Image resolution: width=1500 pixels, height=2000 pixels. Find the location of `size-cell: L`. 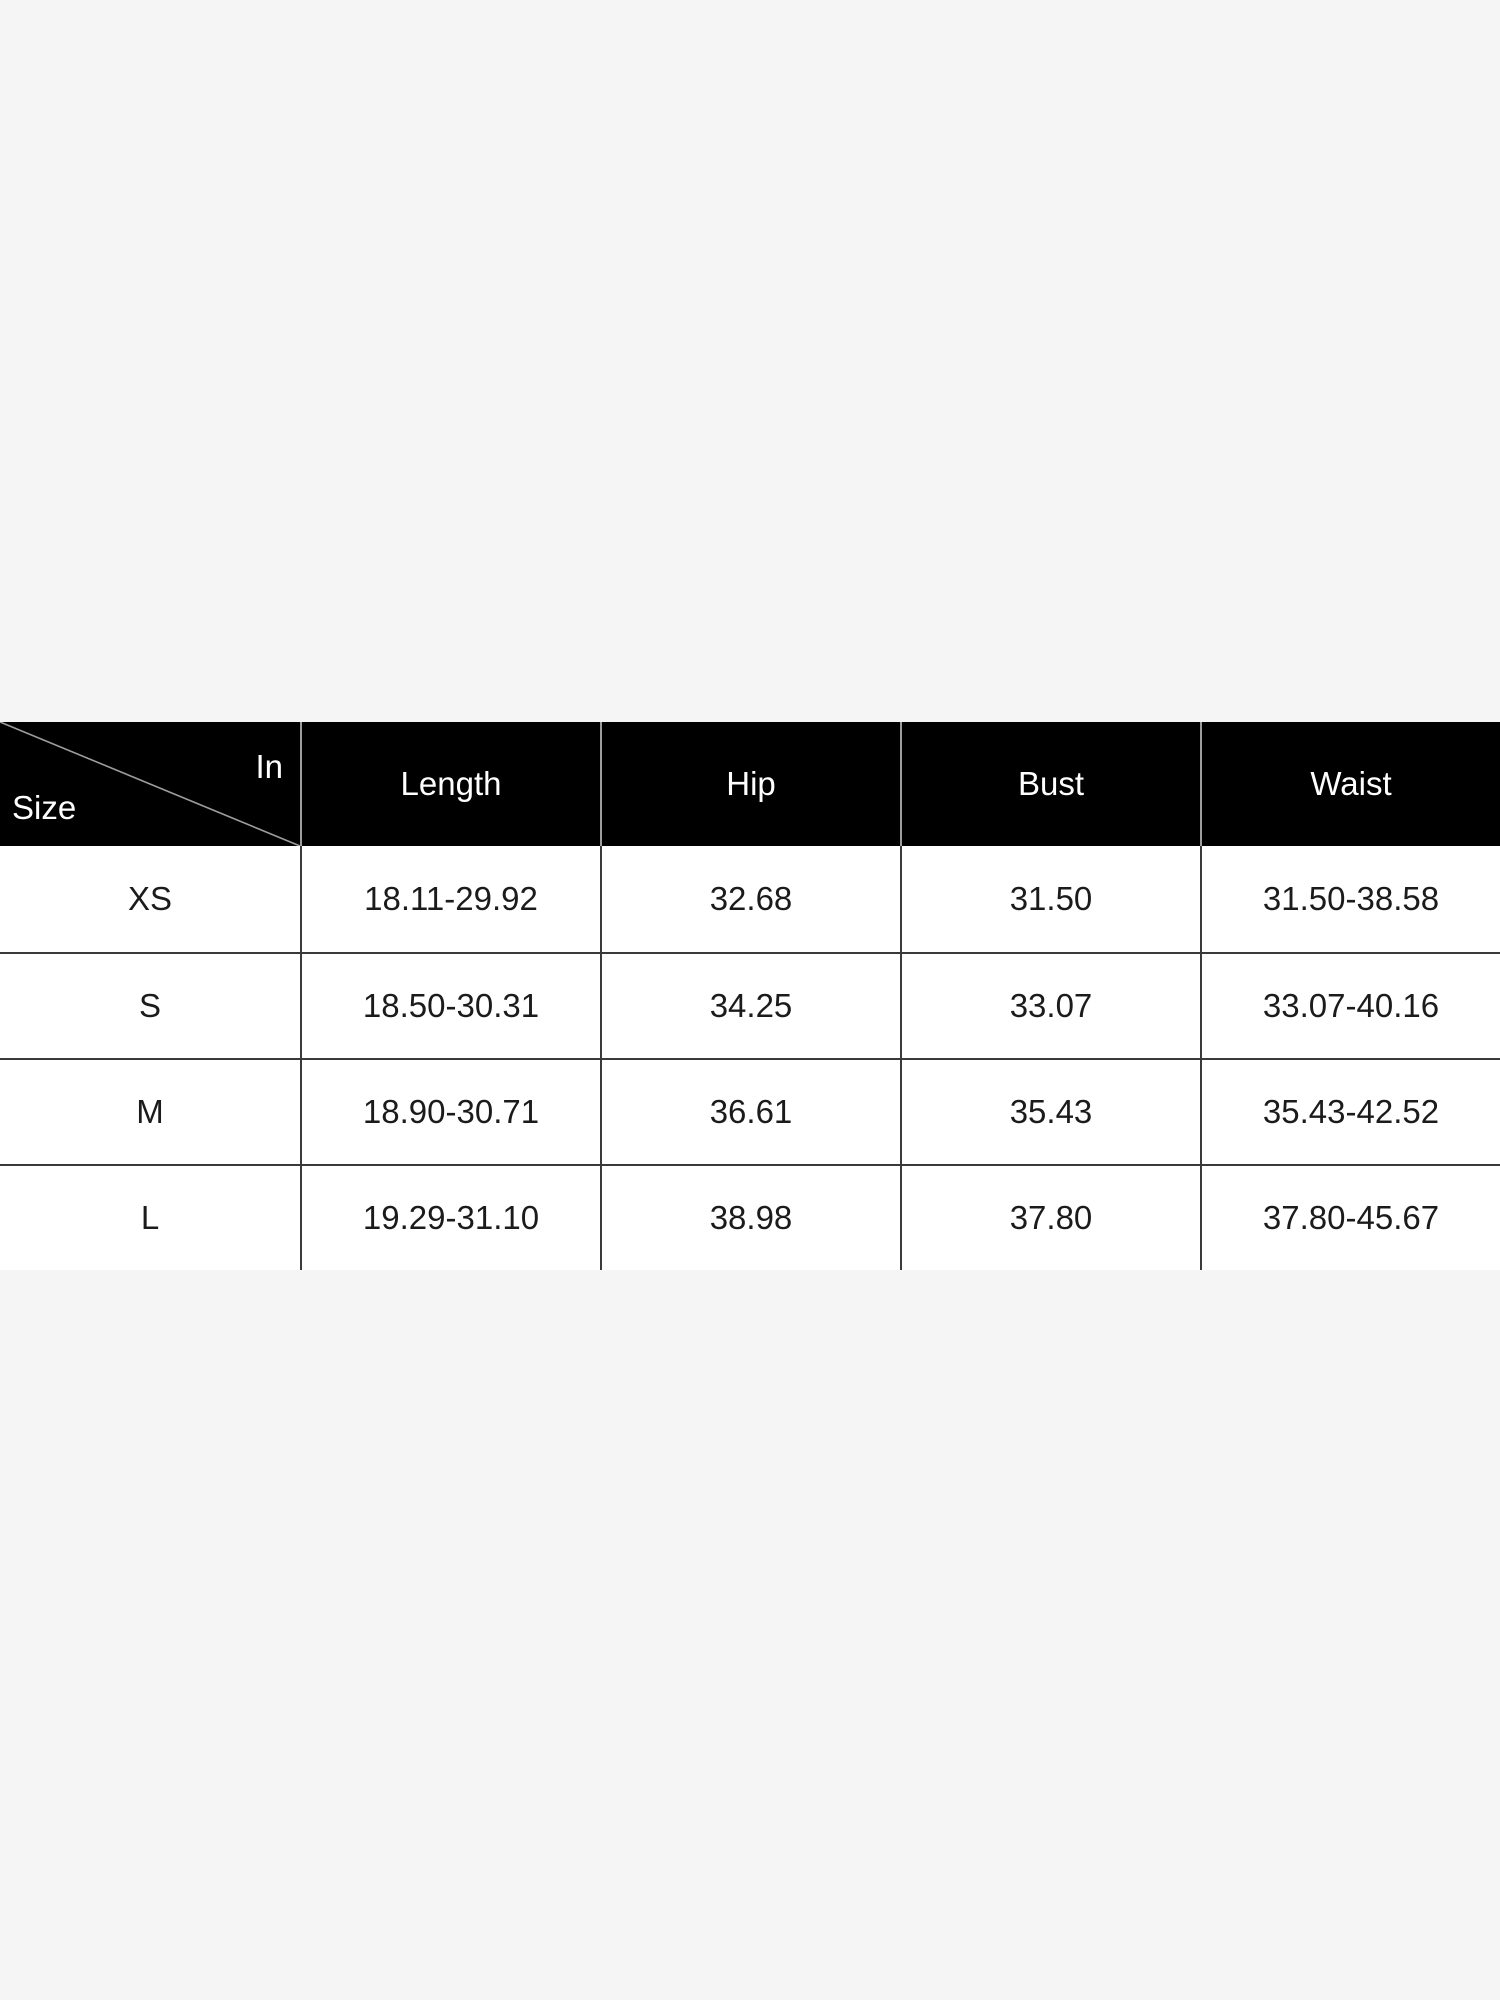

size-cell: L is located at coordinates (150, 1217).